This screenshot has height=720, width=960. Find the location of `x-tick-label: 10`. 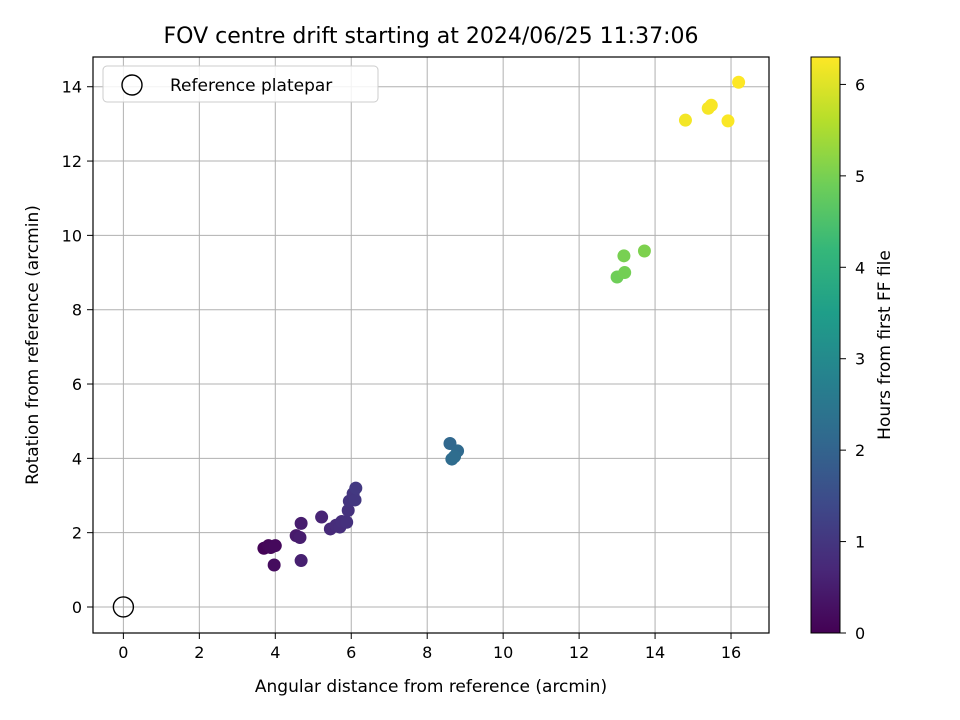

x-tick-label: 10 is located at coordinates (503, 652).